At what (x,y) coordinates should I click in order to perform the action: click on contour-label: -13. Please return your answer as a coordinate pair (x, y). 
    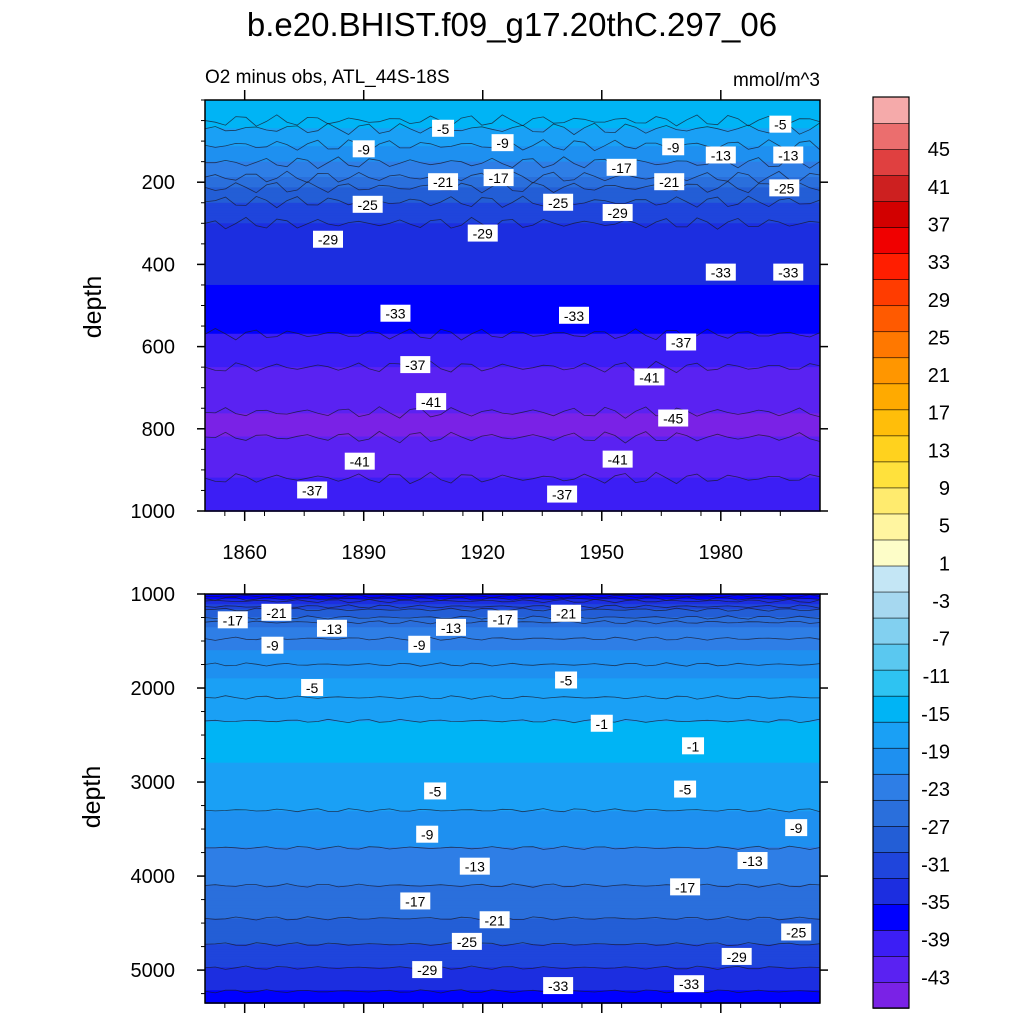
    Looking at the image, I should click on (721, 155).